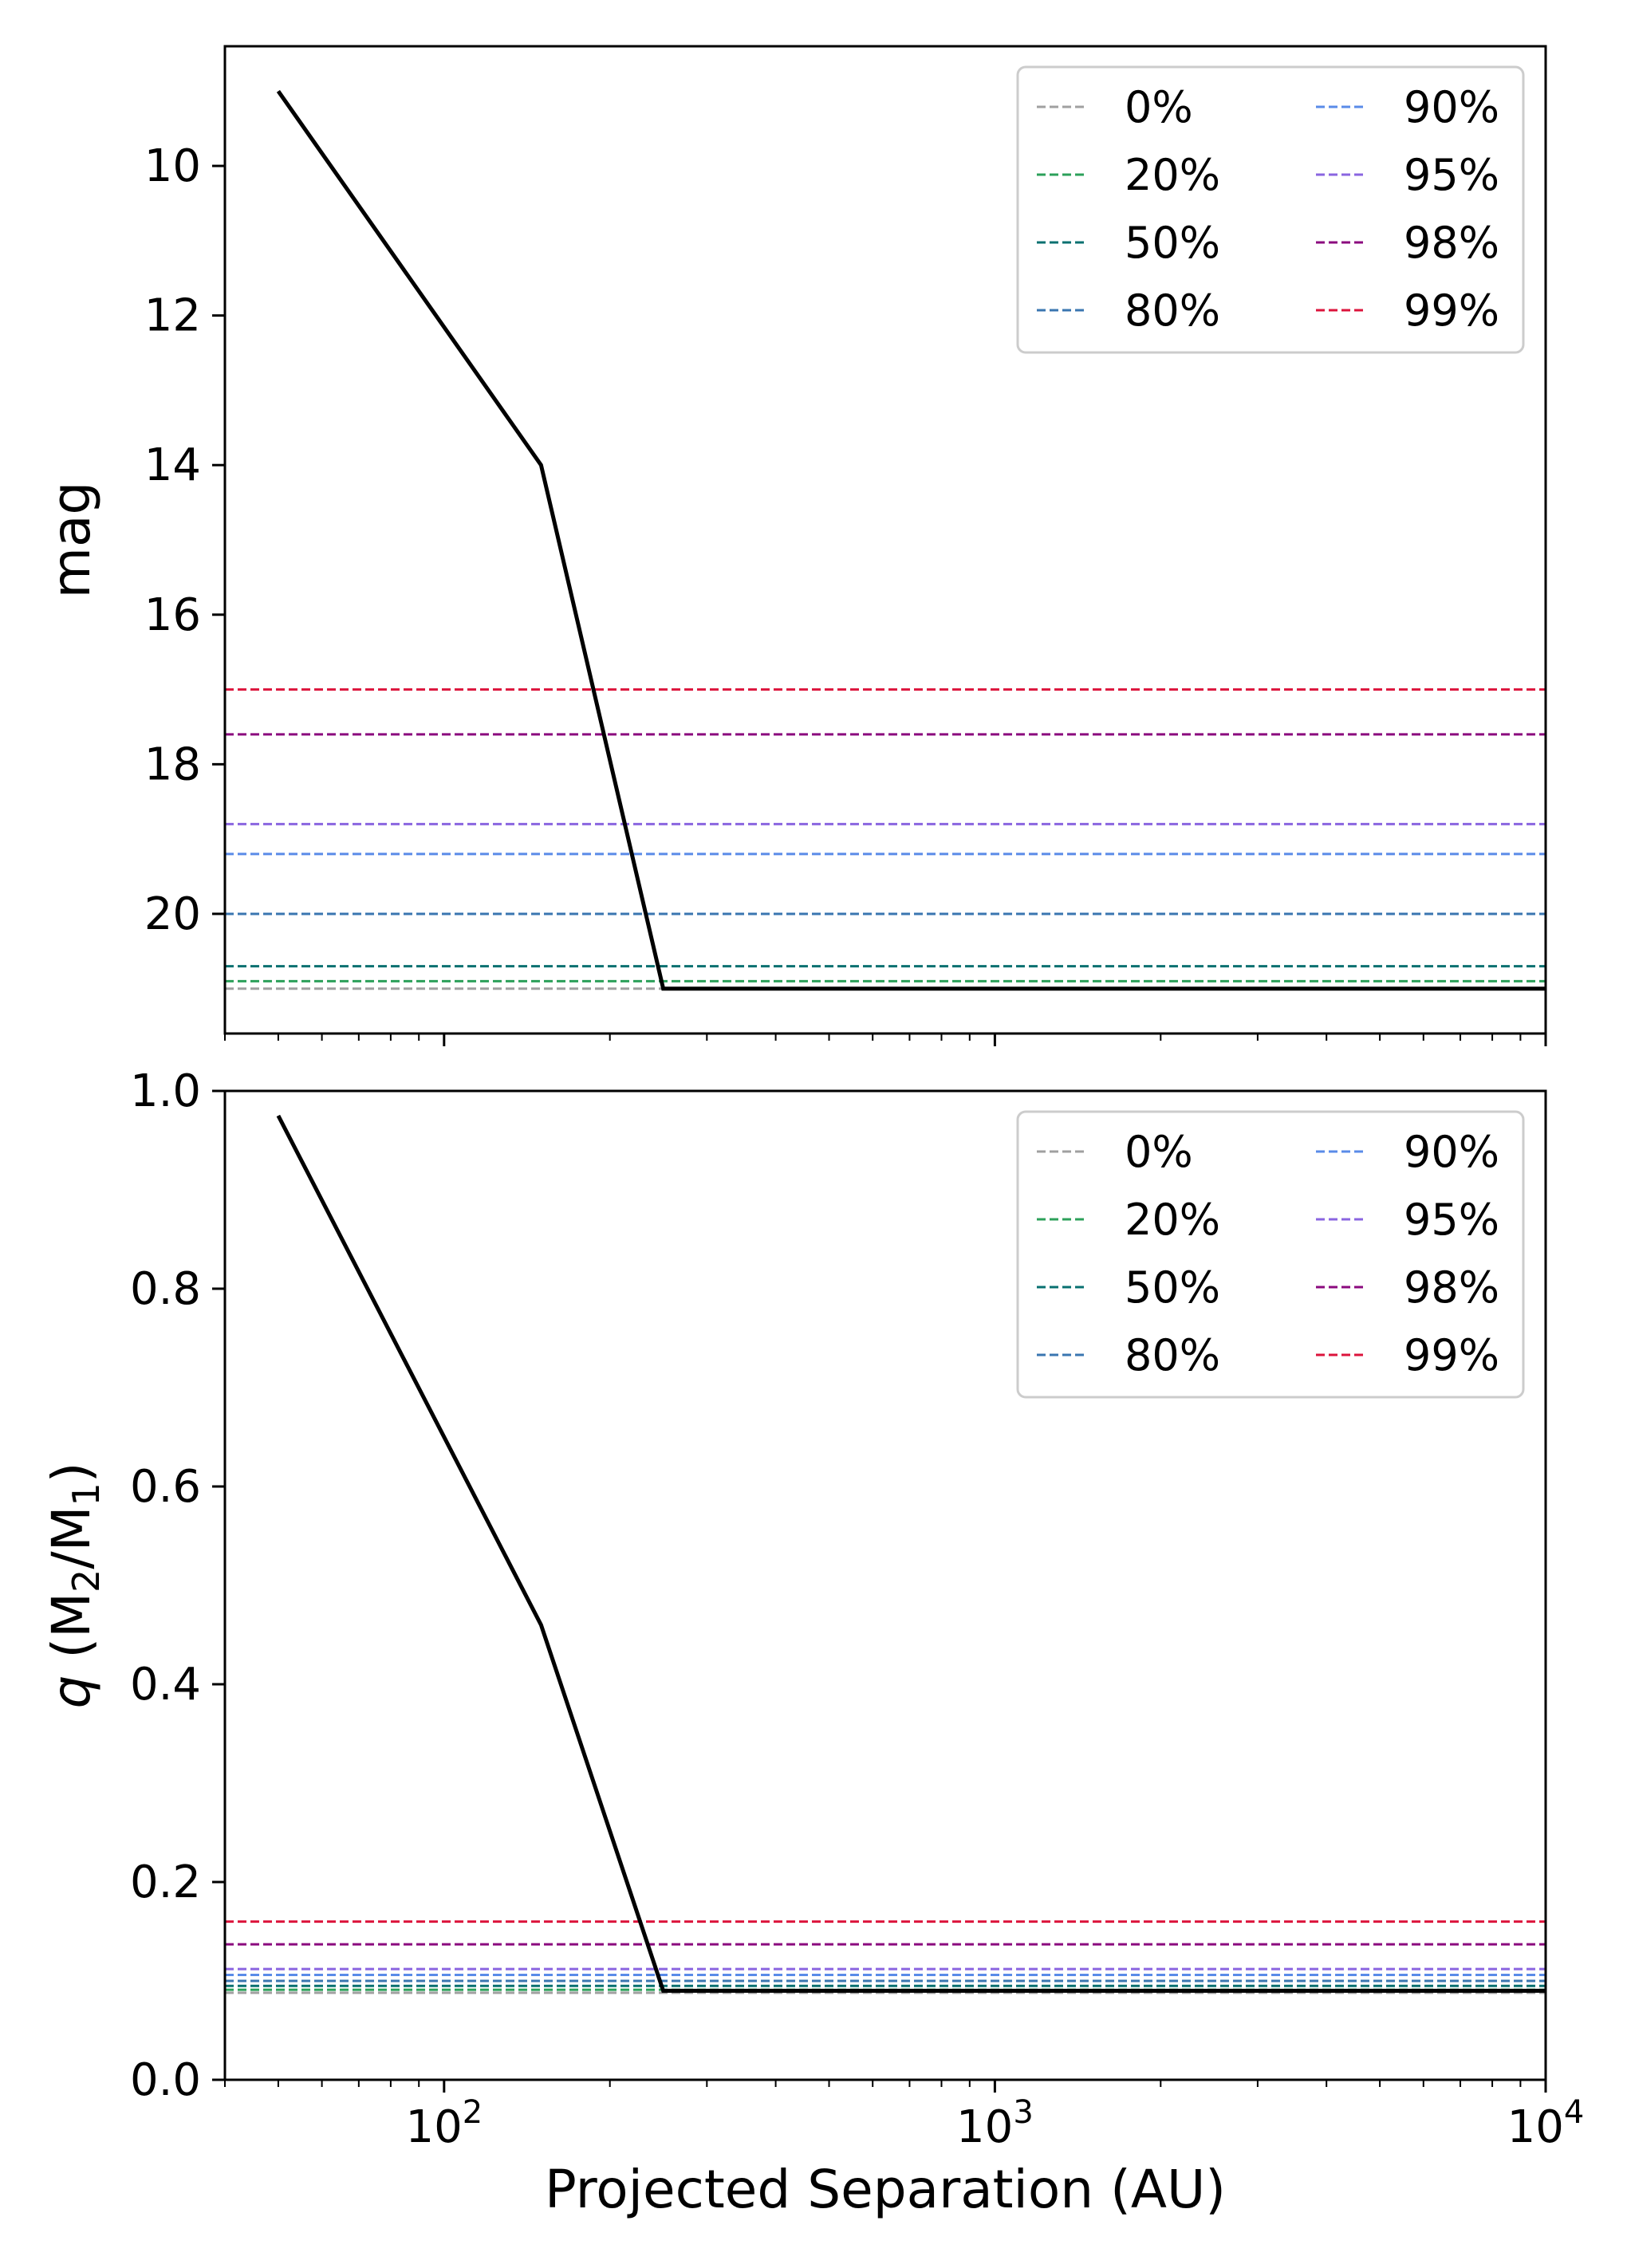 This screenshot has height=2268, width=1627. What do you see at coordinates (885, 2189) in the screenshot?
I see `x-axis-label: Projected Separation (AU)` at bounding box center [885, 2189].